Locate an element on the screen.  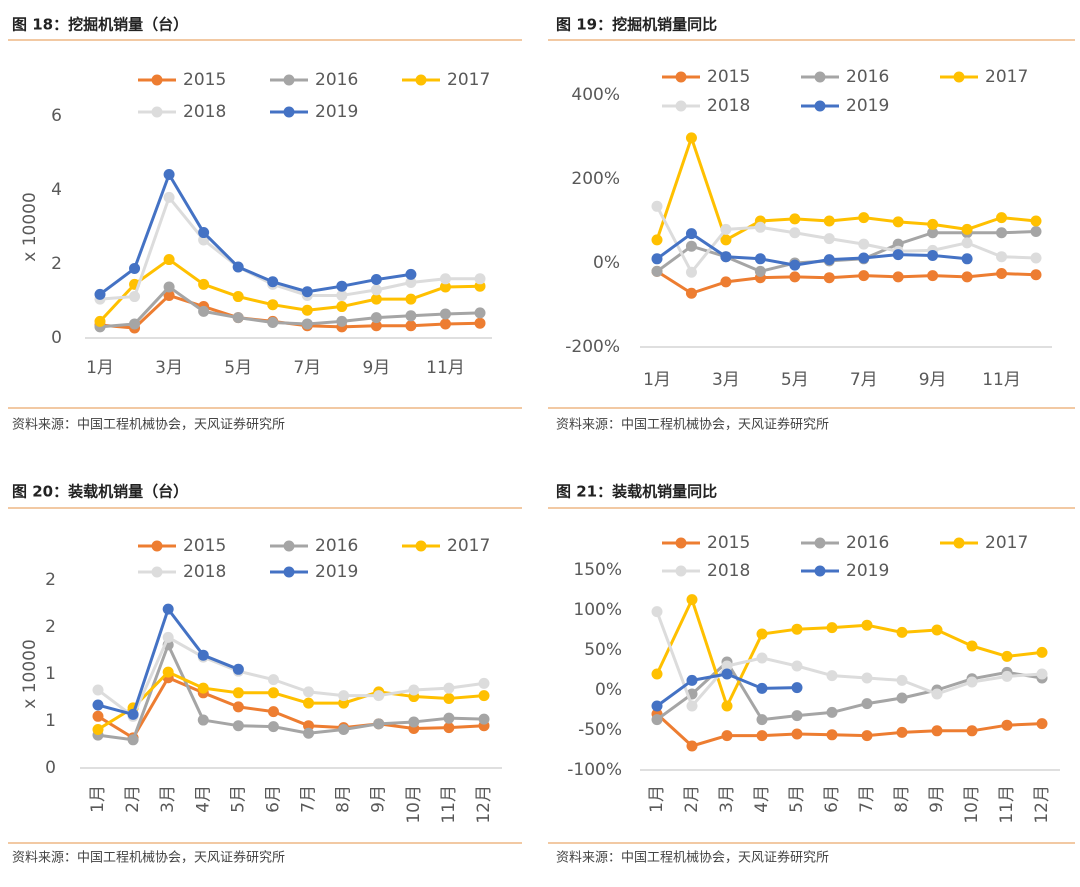
y-tick-label: 400% is located at coordinates (595, 95).